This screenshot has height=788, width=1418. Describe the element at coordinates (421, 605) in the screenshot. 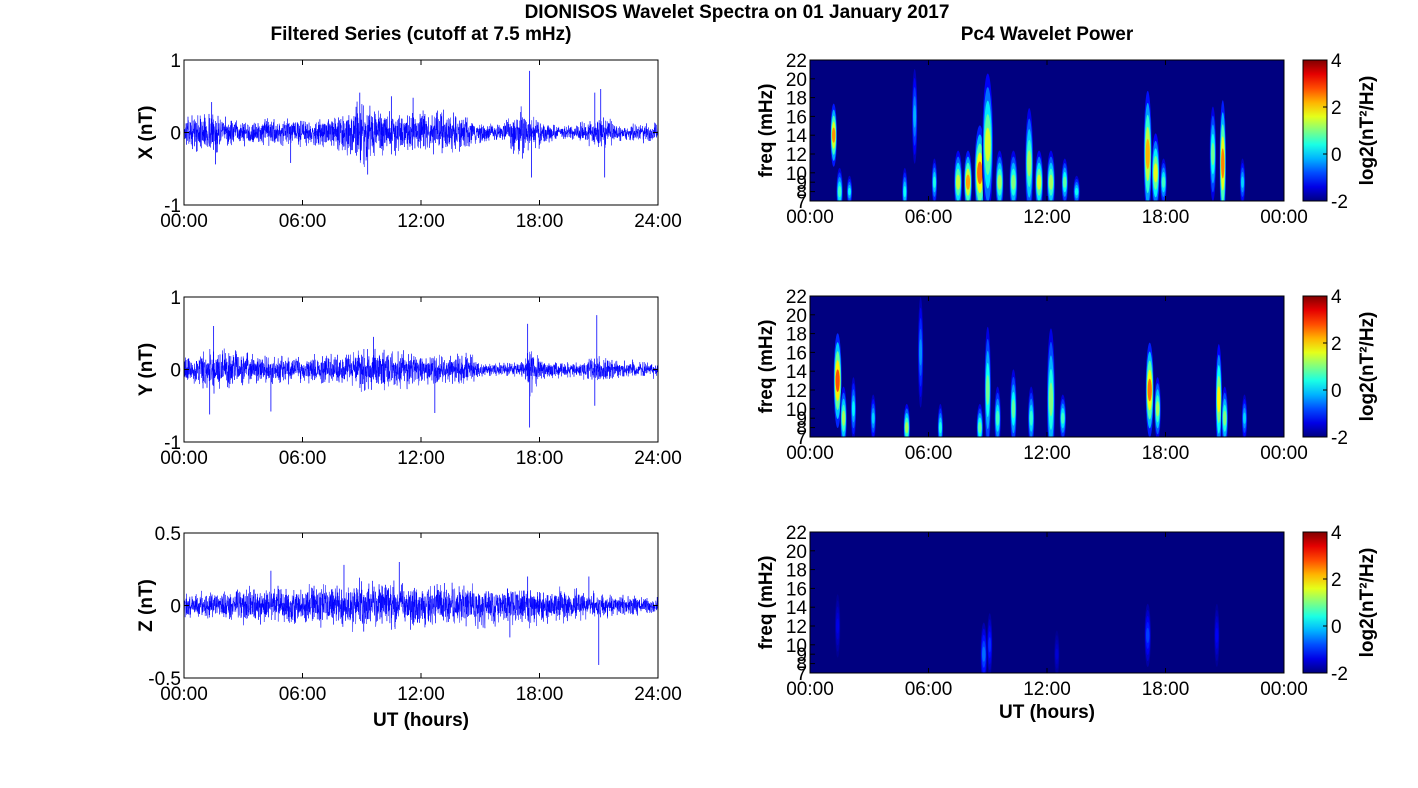

I see `panel-z-series` at that location.